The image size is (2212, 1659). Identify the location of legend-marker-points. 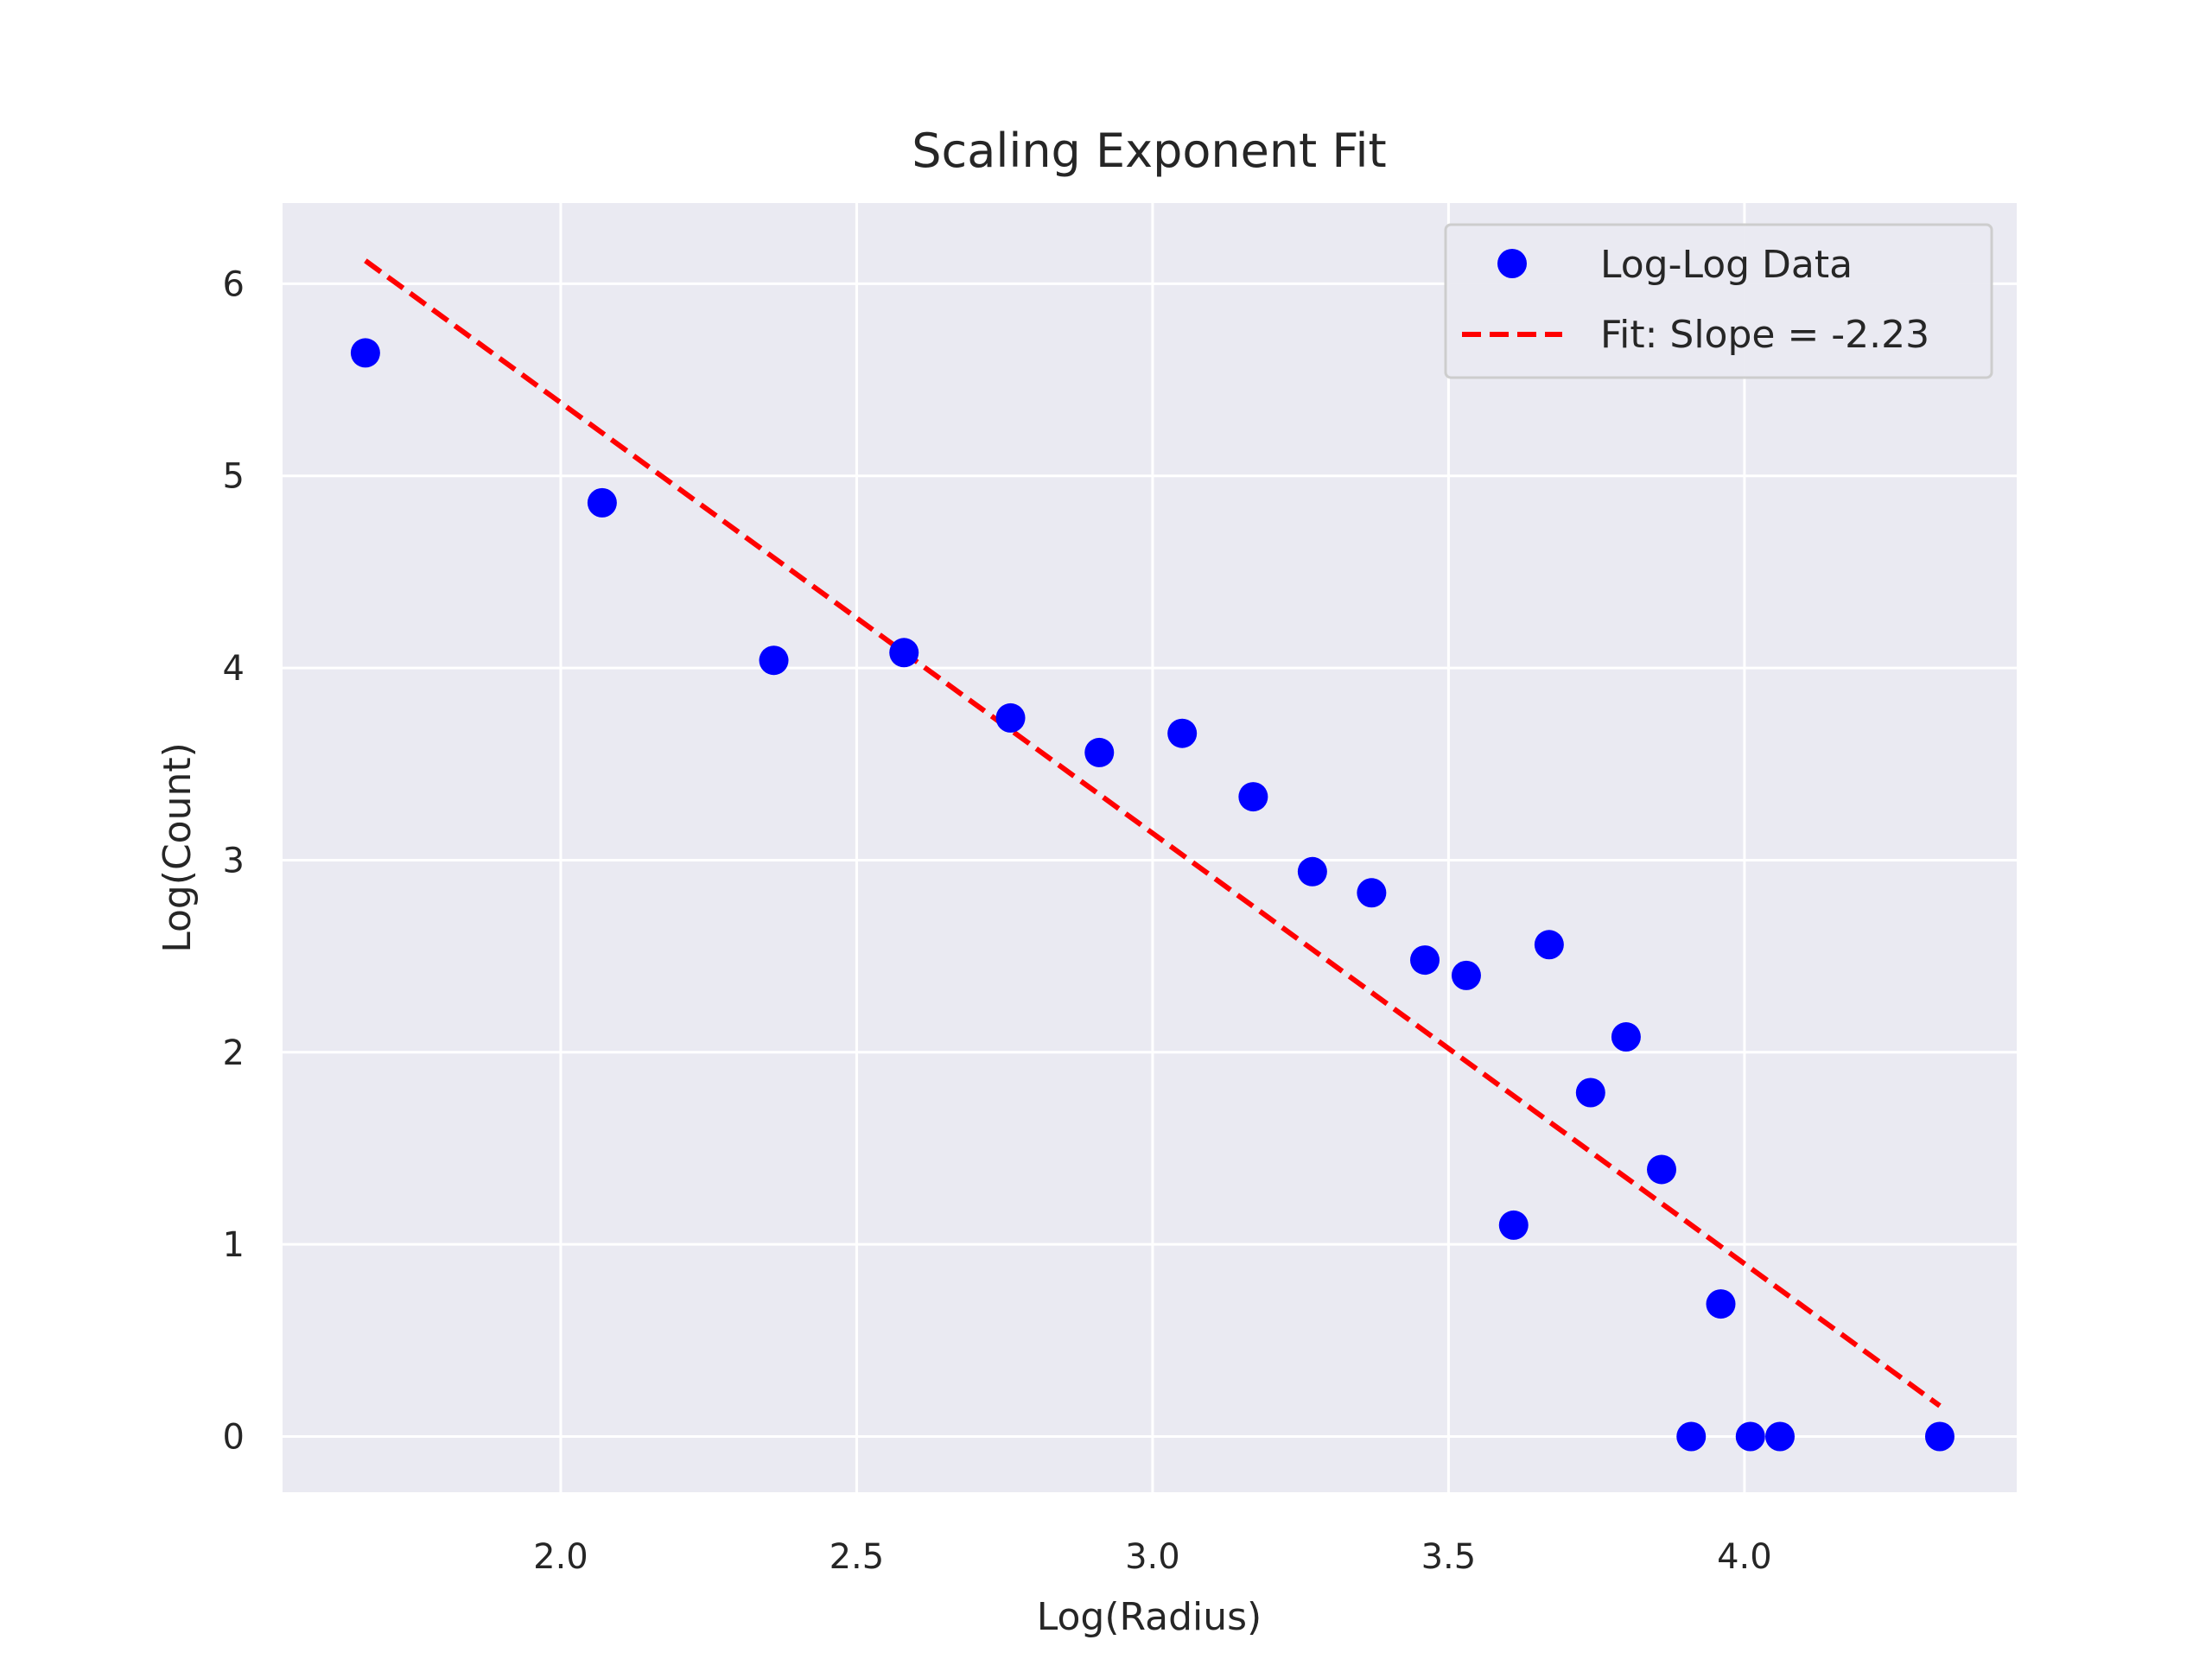
(1512, 263).